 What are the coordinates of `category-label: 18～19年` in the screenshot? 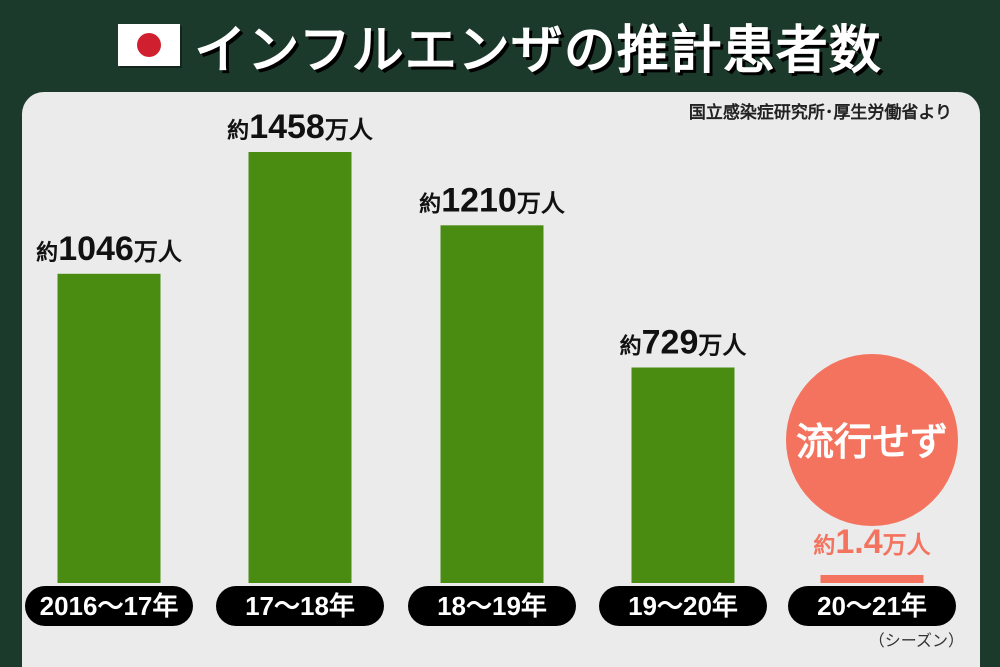 It's located at (492, 606).